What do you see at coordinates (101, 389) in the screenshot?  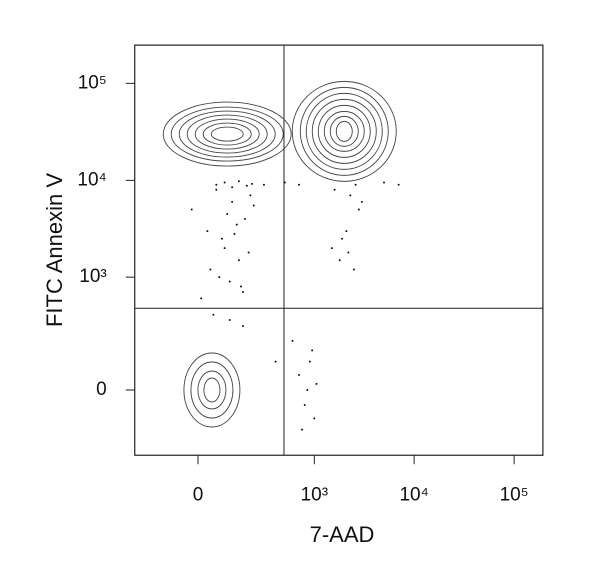 I see `y-tick-label: 0` at bounding box center [101, 389].